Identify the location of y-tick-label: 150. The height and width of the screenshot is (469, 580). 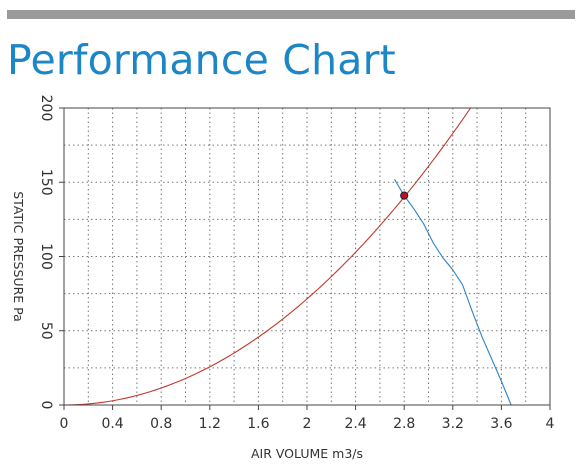
(46, 182).